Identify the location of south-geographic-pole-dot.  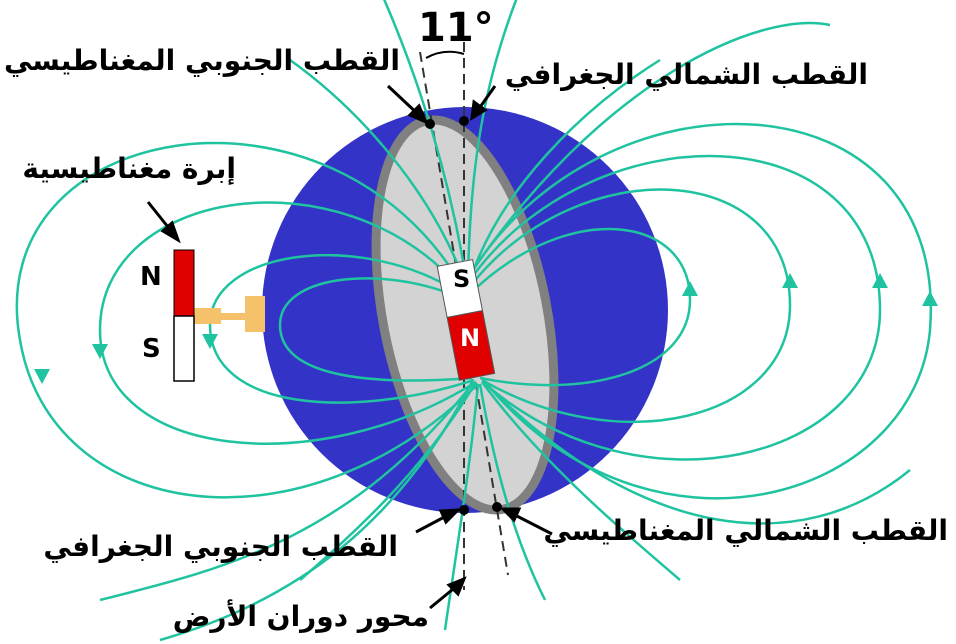
(464, 510).